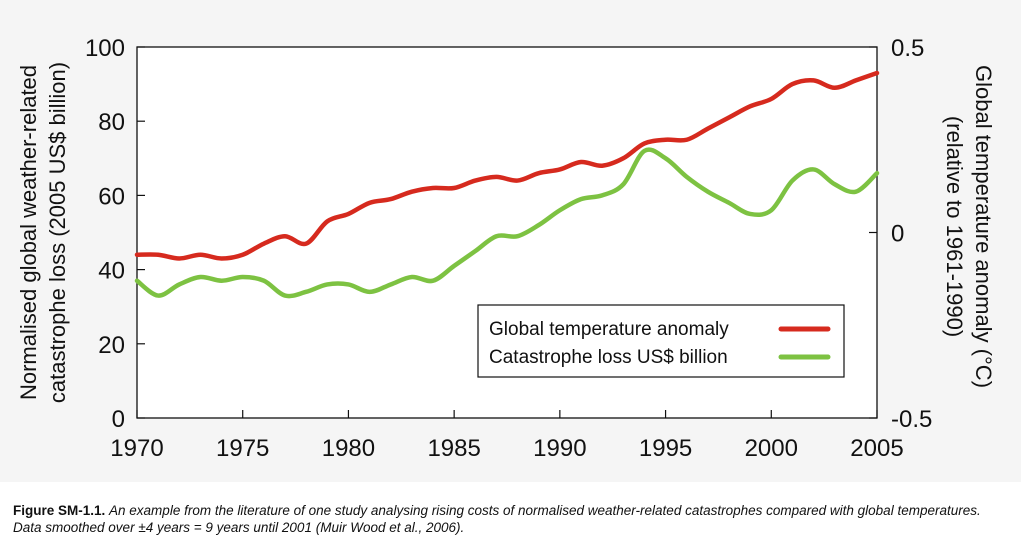 The height and width of the screenshot is (545, 1021). Describe the element at coordinates (348, 448) in the screenshot. I see `x-tick-label: 1980` at that location.